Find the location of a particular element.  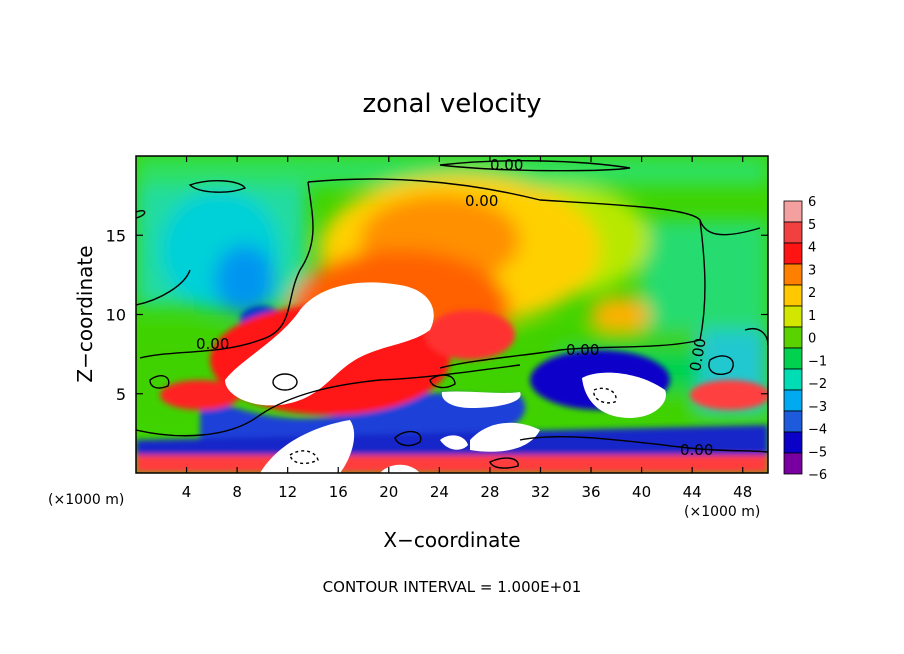

colorbar-label: 3 is located at coordinates (812, 270).